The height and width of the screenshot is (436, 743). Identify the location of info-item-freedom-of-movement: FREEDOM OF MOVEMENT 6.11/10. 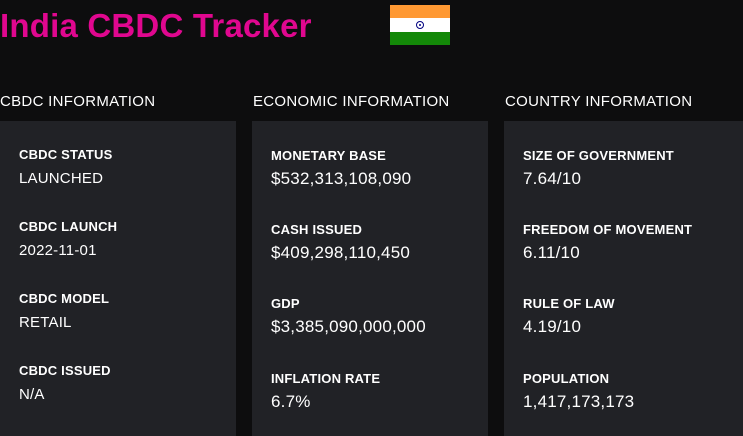
(607, 242).